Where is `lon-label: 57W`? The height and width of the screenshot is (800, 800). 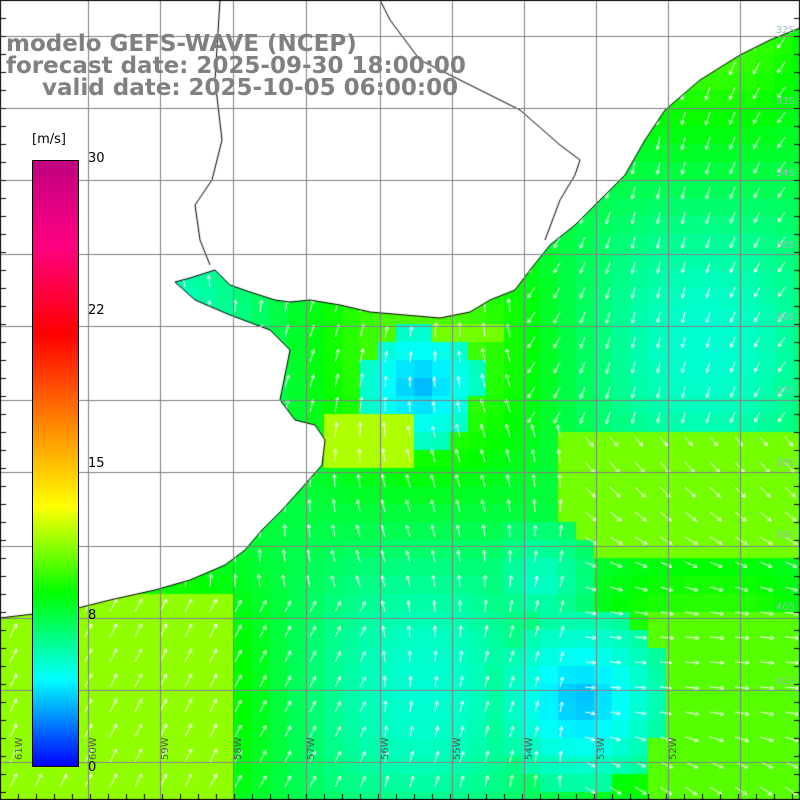 lon-label: 57W is located at coordinates (311, 748).